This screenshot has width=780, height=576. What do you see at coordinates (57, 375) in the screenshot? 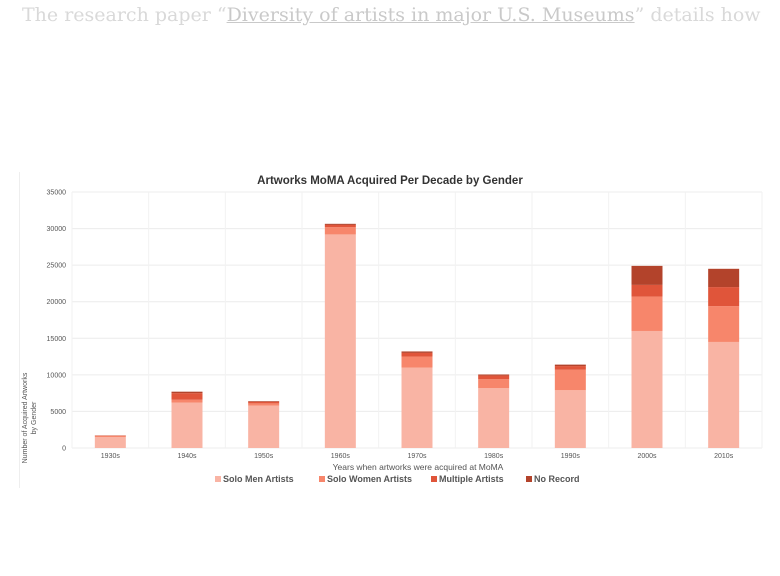
I see `y-tick-label: 10000` at bounding box center [57, 375].